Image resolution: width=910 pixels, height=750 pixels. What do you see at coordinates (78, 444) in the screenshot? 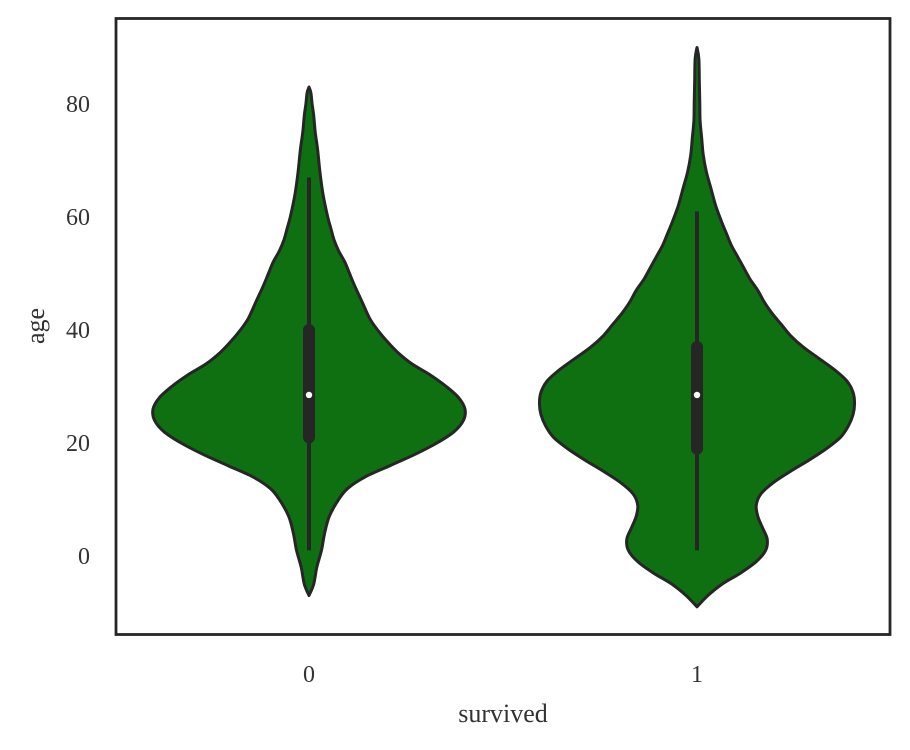
I see `y-tick-label-20: 20` at bounding box center [78, 444].